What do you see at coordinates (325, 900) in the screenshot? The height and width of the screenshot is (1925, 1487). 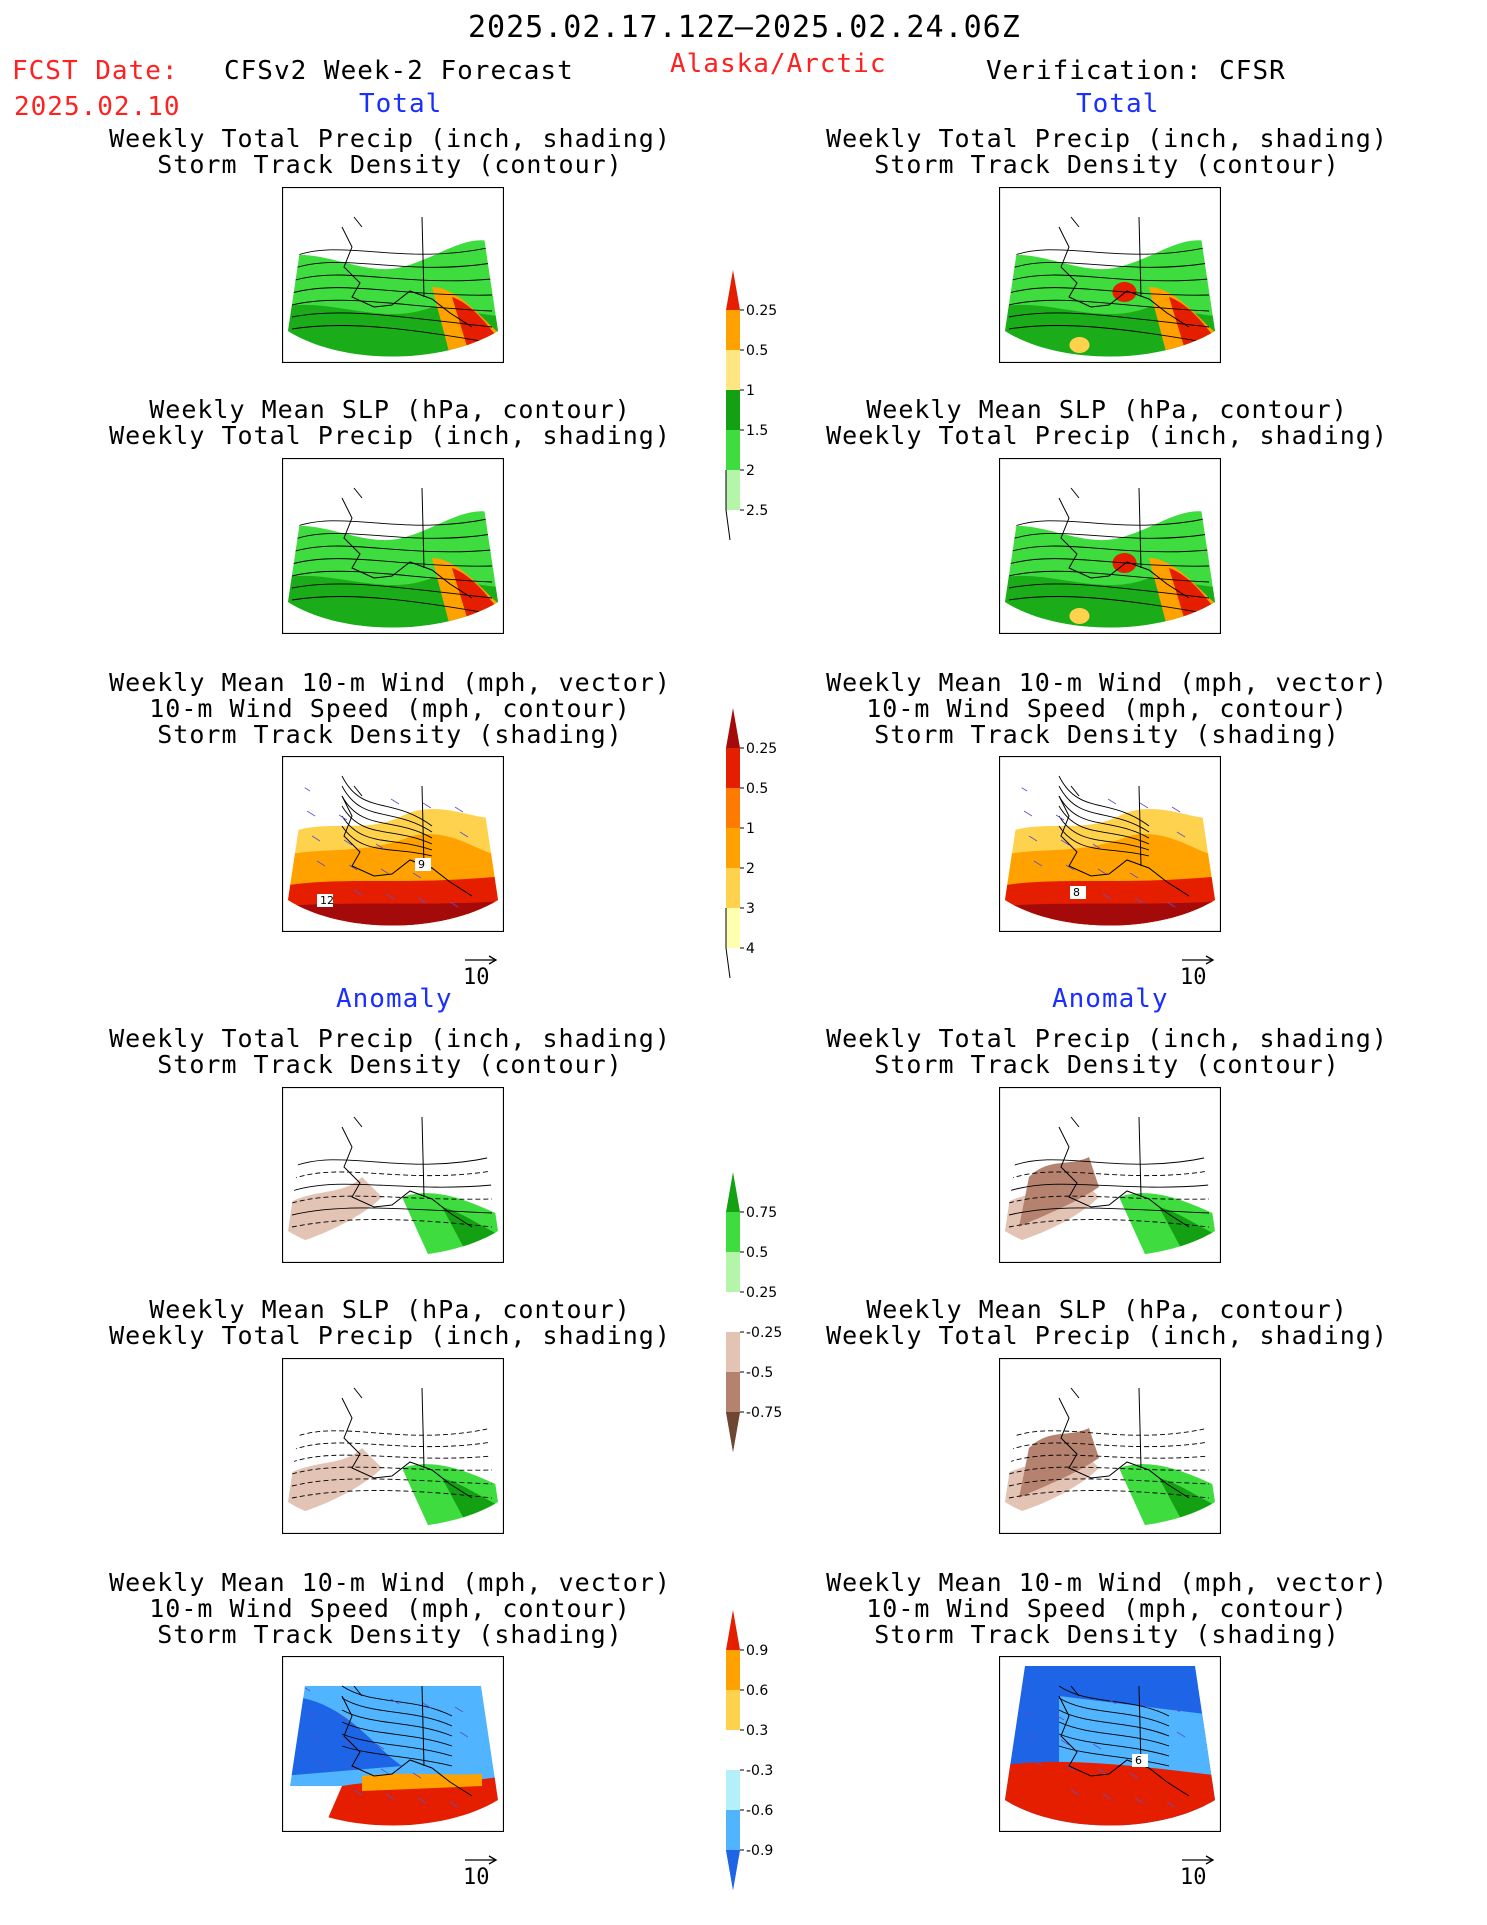 I see `map-label-bg` at bounding box center [325, 900].